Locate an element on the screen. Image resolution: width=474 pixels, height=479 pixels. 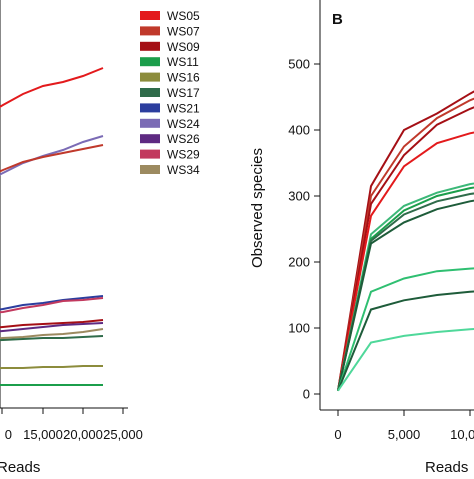
panel-b-y-axis-title: Observed species is located at coordinates (257, 208).